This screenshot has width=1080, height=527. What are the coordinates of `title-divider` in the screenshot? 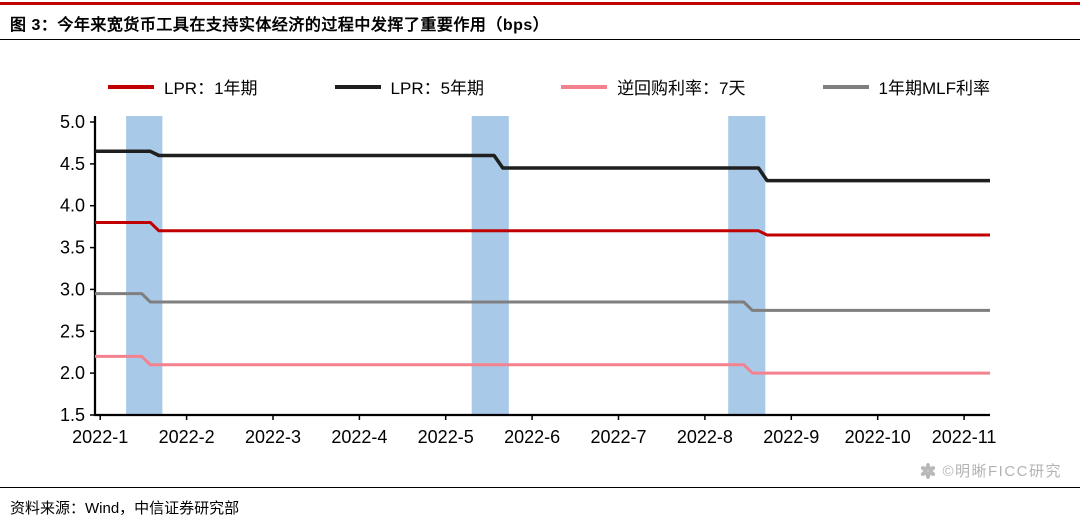 It's located at (540, 39).